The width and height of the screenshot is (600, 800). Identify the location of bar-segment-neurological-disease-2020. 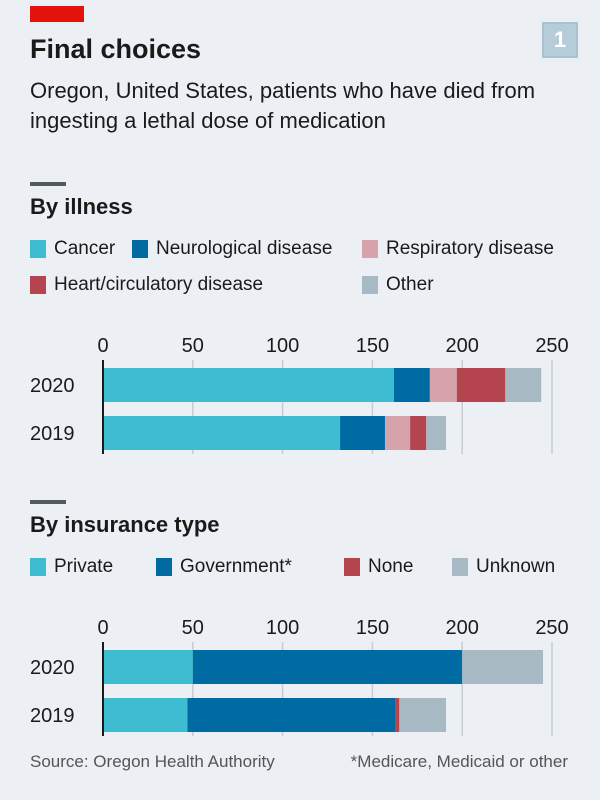
(411, 385).